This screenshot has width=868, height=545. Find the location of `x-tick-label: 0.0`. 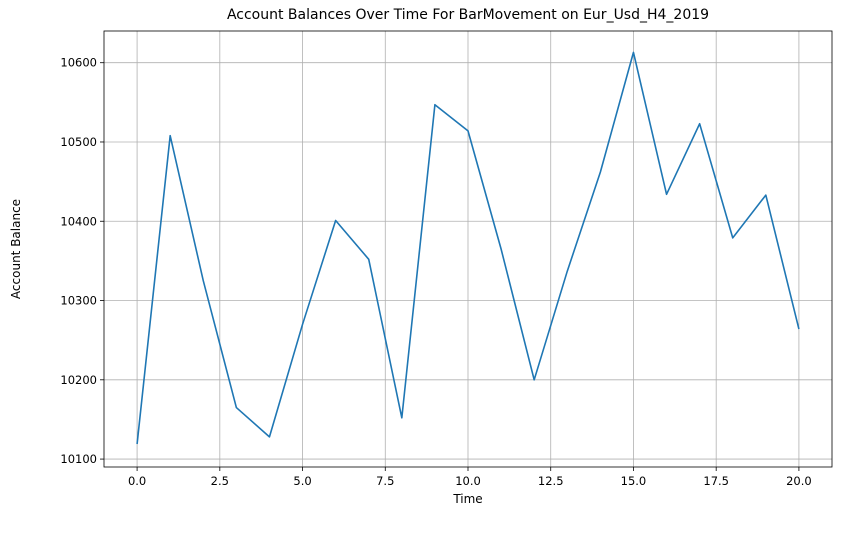

x-tick-label: 0.0 is located at coordinates (137, 481).